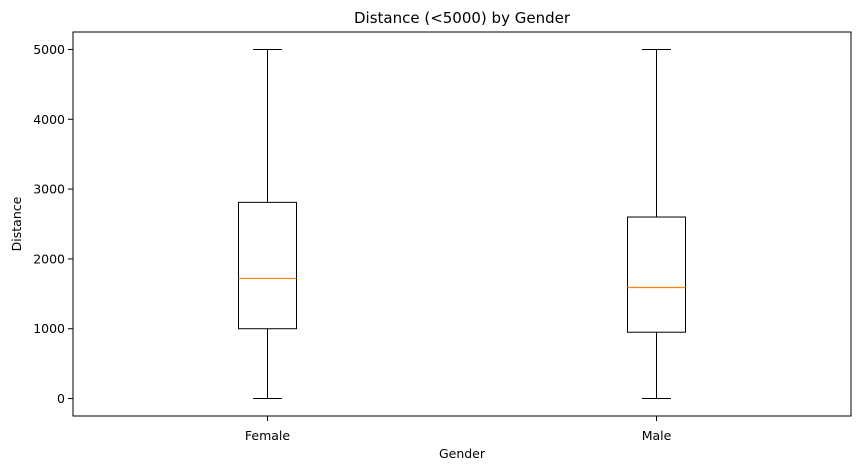 The width and height of the screenshot is (859, 470). I want to click on box-male, so click(656, 224).